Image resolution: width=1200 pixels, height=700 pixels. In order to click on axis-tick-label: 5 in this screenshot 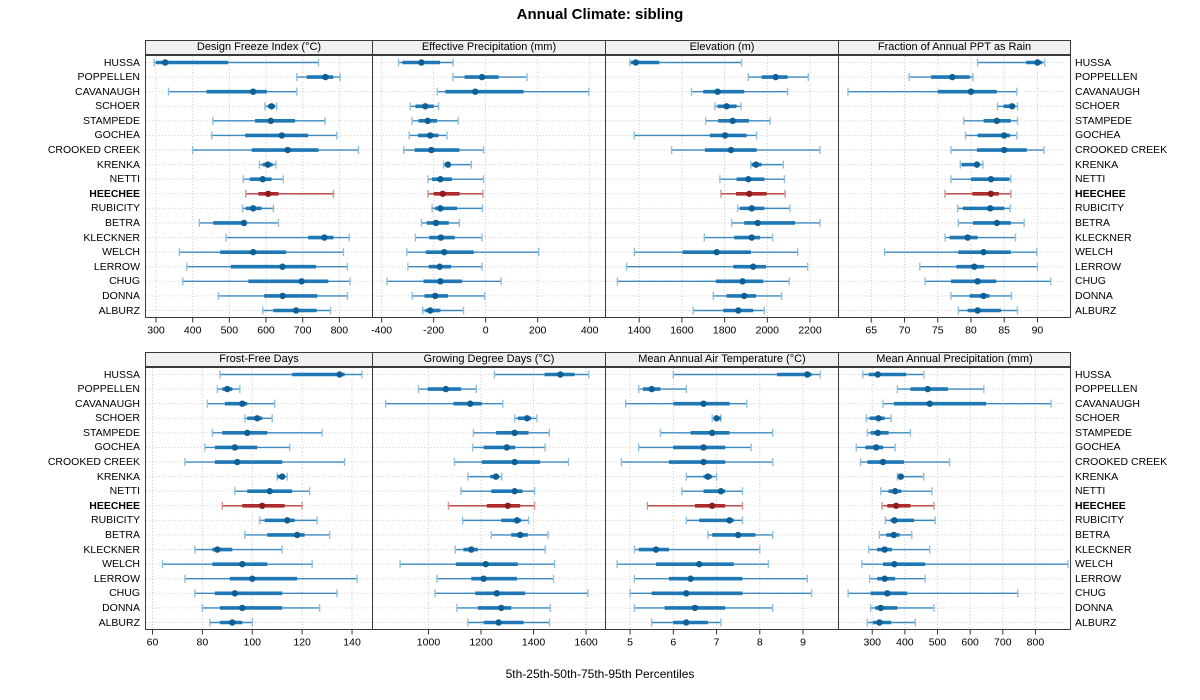, I will do `click(630, 643)`.